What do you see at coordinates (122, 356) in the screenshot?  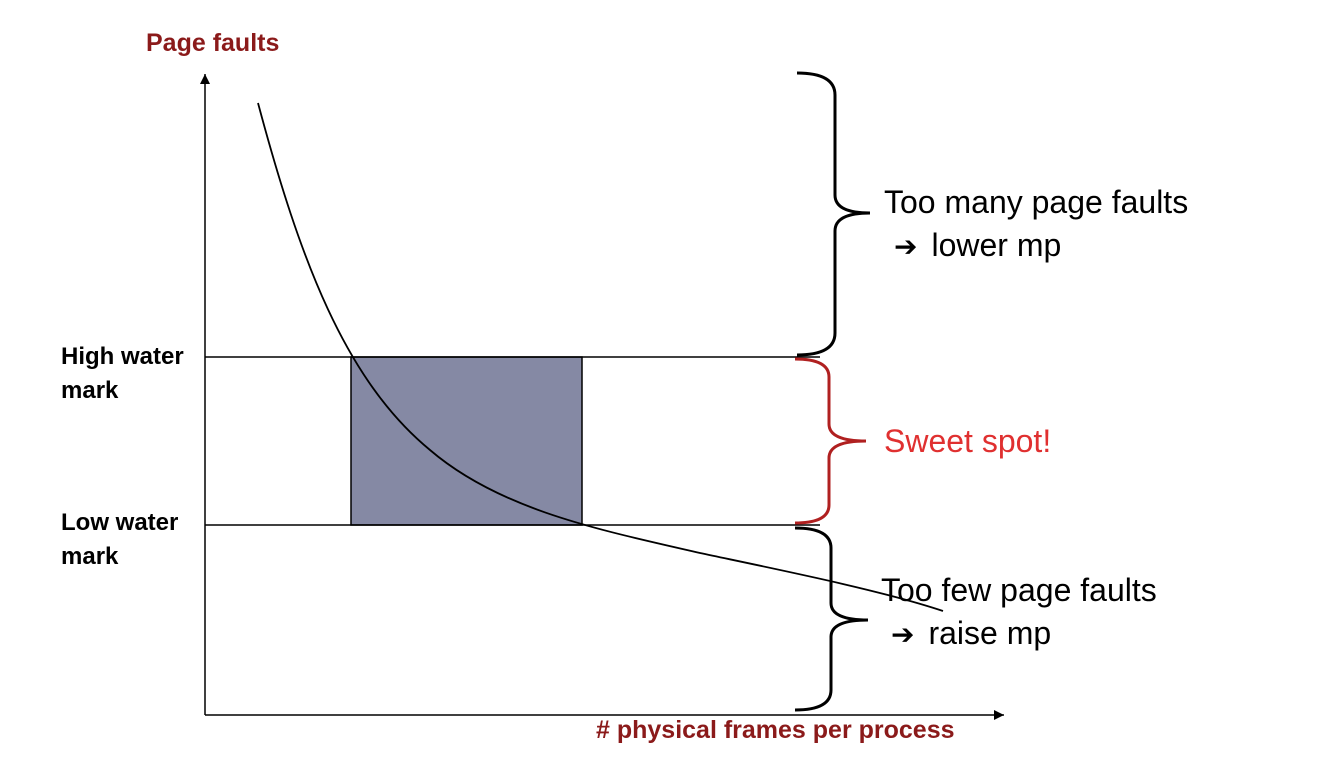 I see `high-water-mark-line1: High water` at bounding box center [122, 356].